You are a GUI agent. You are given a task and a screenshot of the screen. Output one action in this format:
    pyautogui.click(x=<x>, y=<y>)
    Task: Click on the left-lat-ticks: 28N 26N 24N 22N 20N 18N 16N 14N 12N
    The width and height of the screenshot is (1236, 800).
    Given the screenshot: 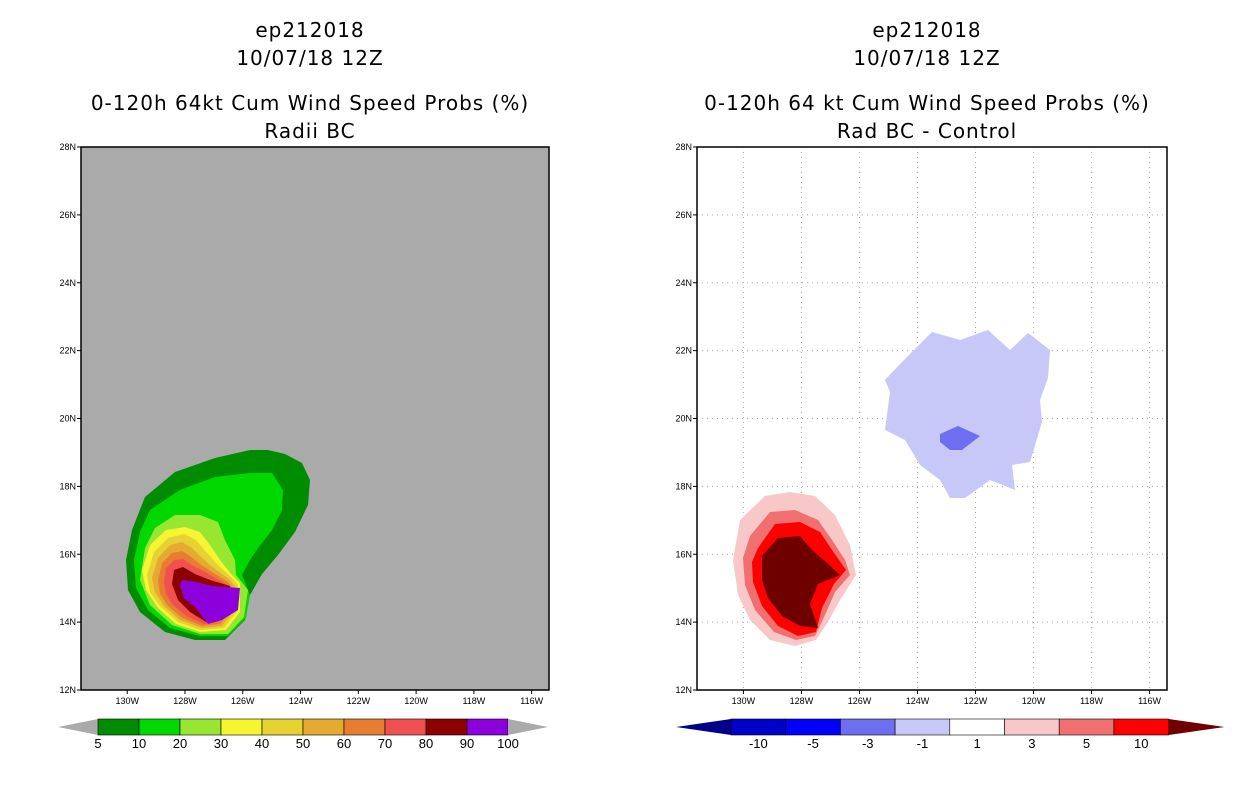 What is the action you would take?
    pyautogui.click(x=70, y=418)
    